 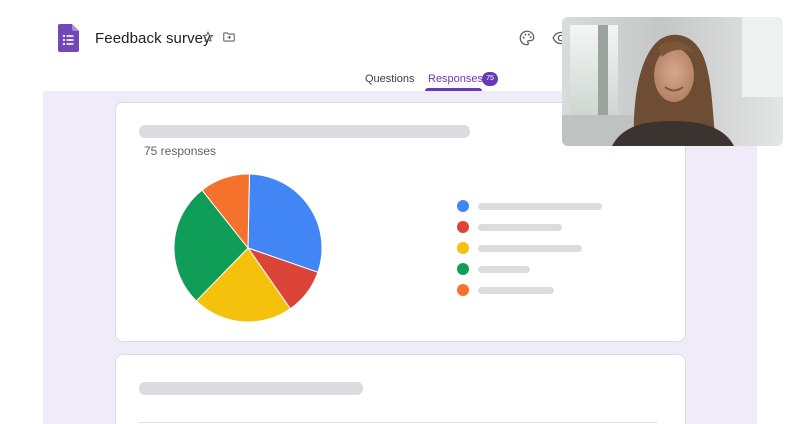 What do you see at coordinates (456, 79) in the screenshot?
I see `tab-responses: Responses` at bounding box center [456, 79].